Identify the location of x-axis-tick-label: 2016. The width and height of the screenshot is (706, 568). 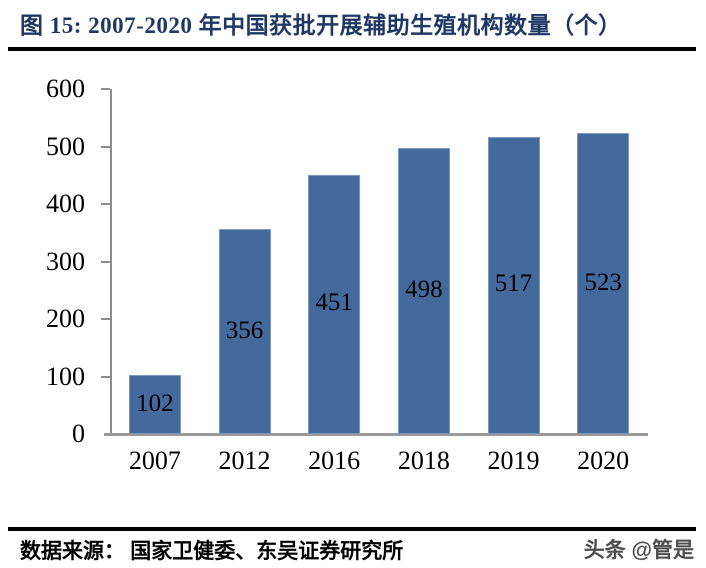
(334, 460).